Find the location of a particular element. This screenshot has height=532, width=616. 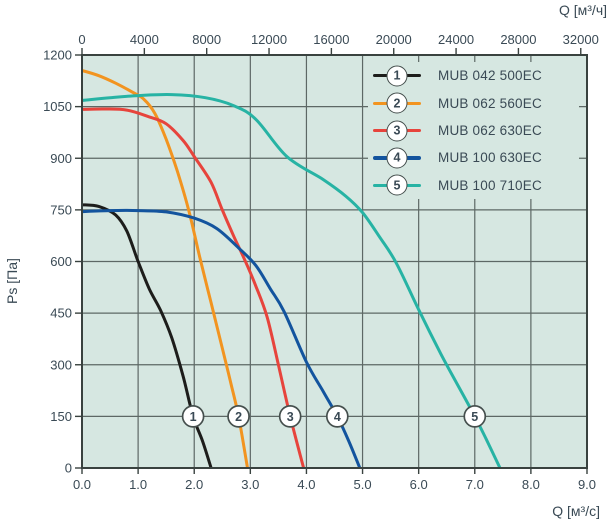

legend-label: MUB 062 630EC is located at coordinates (490, 131).